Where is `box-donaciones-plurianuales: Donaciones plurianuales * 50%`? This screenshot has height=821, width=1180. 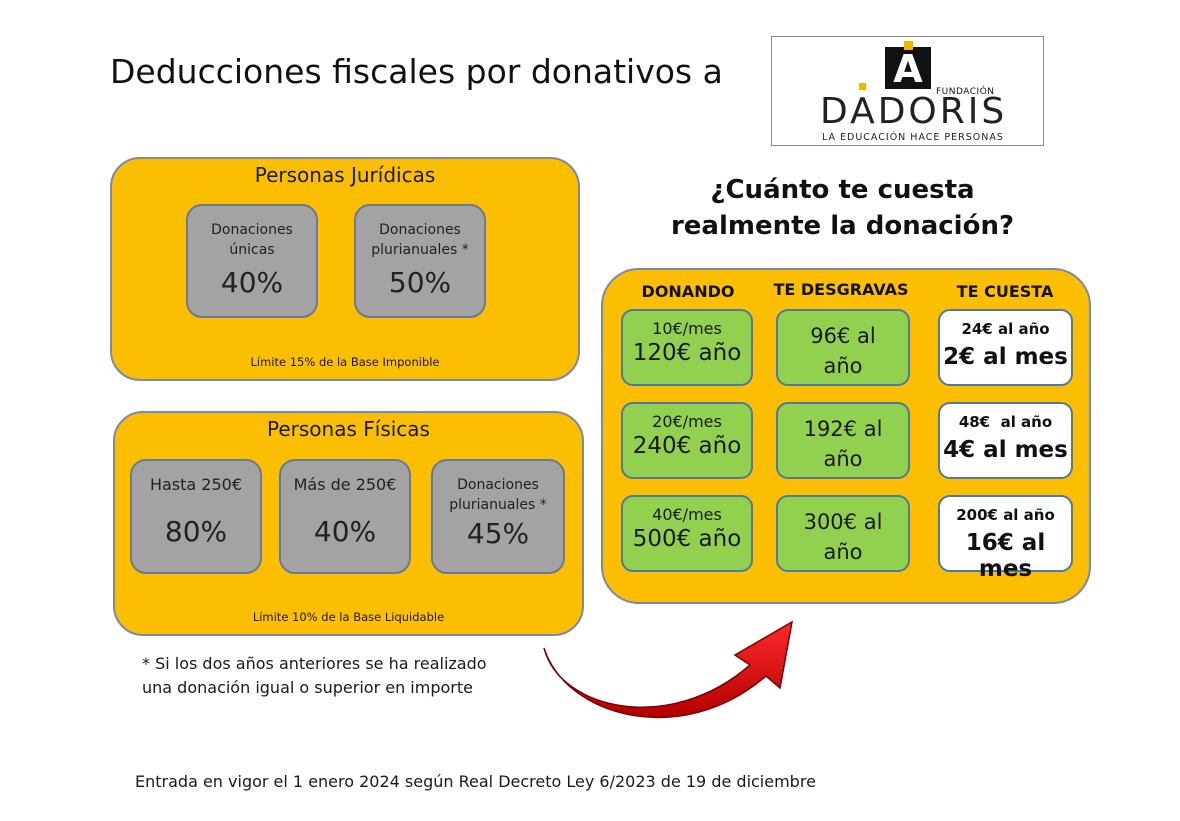 box-donaciones-plurianuales: Donaciones plurianuales * 50% is located at coordinates (420, 261).